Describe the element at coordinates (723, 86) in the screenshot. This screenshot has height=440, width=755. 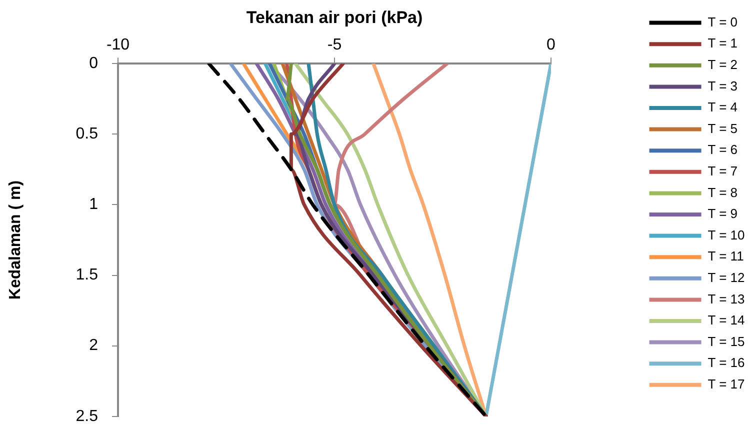
I see `legend-label: T = 3` at that location.